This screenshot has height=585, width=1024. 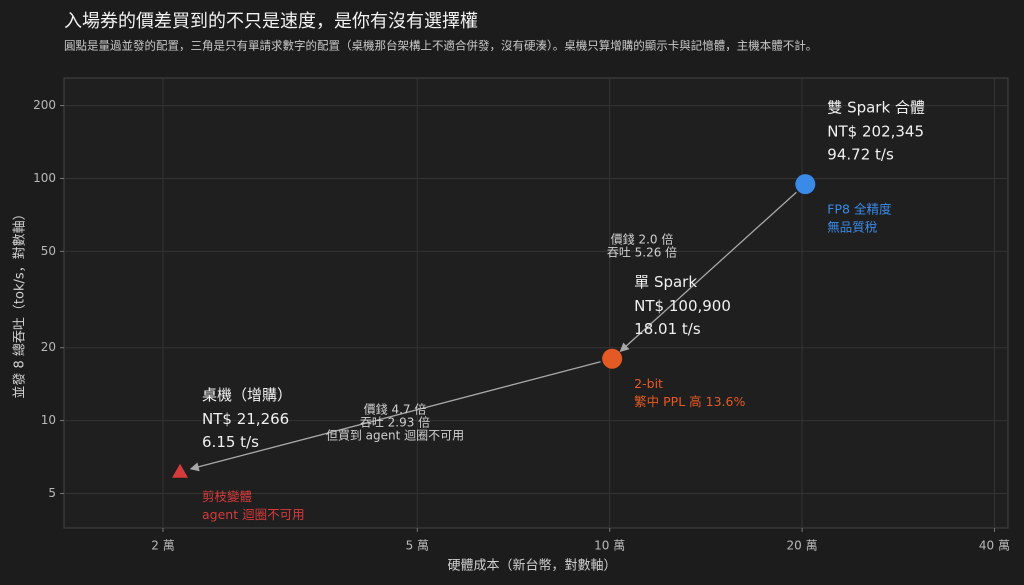 I want to click on comparison-note: 價錢 2.0 倍, so click(x=642, y=239).